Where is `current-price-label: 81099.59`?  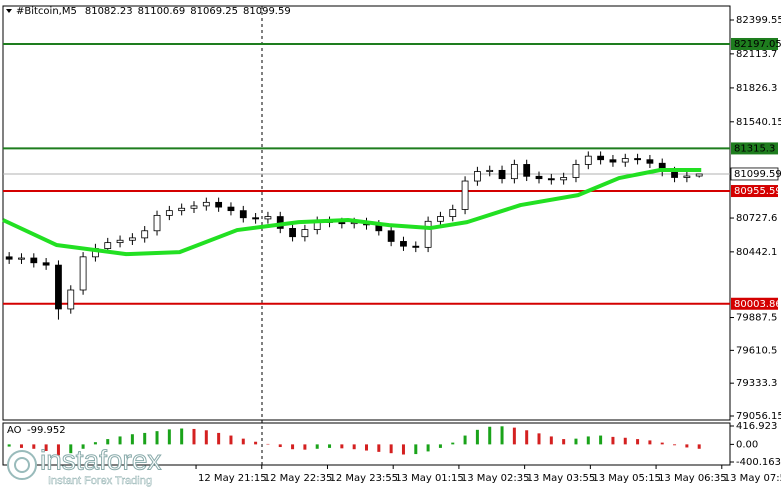
current-price-label: 81099.59 is located at coordinates (757, 174).